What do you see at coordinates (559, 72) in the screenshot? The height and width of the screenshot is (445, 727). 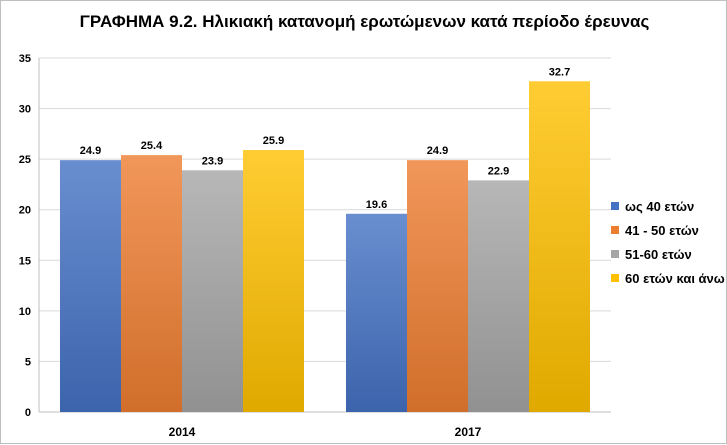 I see `data-label: 32.7` at bounding box center [559, 72].